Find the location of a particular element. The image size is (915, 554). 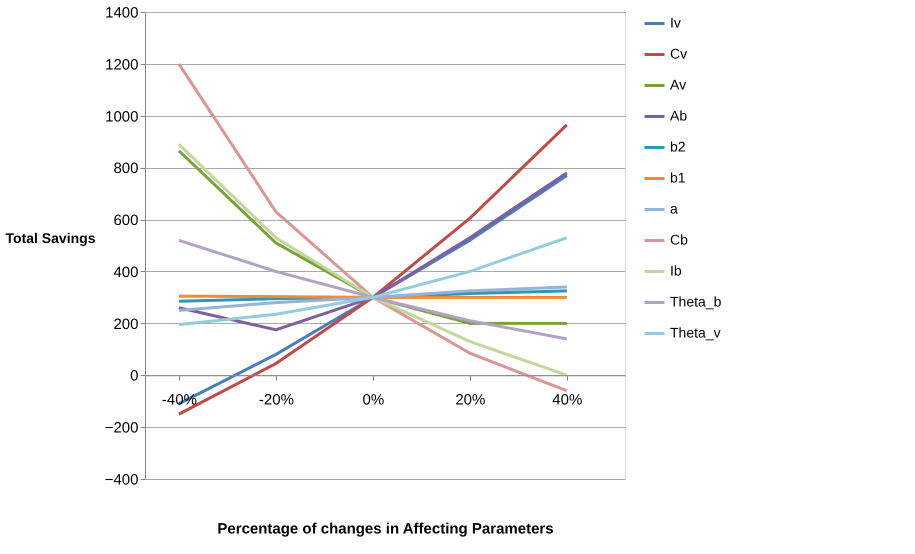

legend-label: Theta_b is located at coordinates (696, 302).